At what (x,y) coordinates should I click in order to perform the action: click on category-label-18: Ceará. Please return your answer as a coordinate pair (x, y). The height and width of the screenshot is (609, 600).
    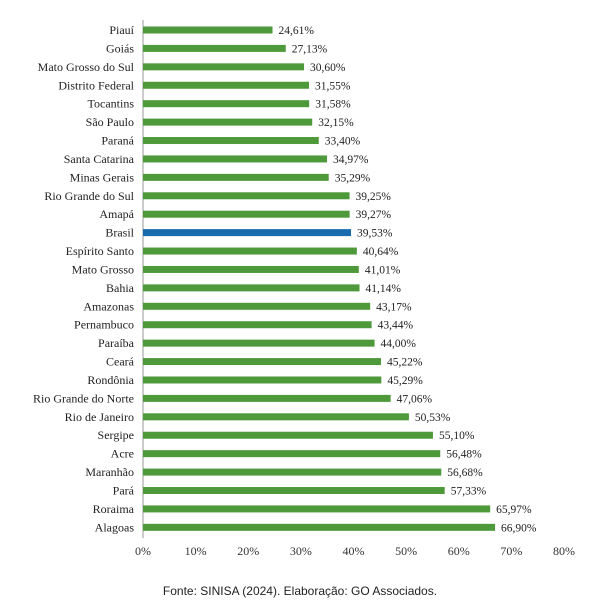
    Looking at the image, I should click on (120, 362).